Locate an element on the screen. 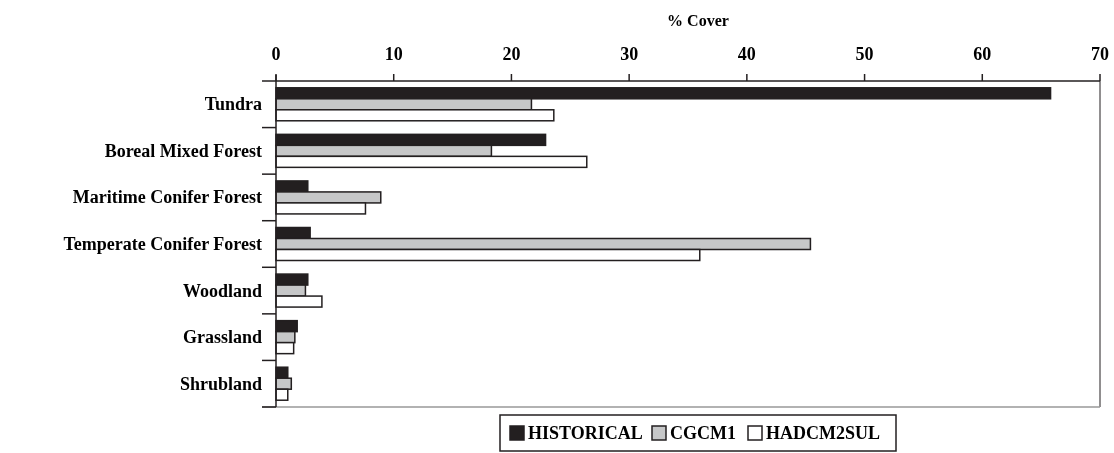  y-tick-label: Maritime Conifer Forest is located at coordinates (167, 197).